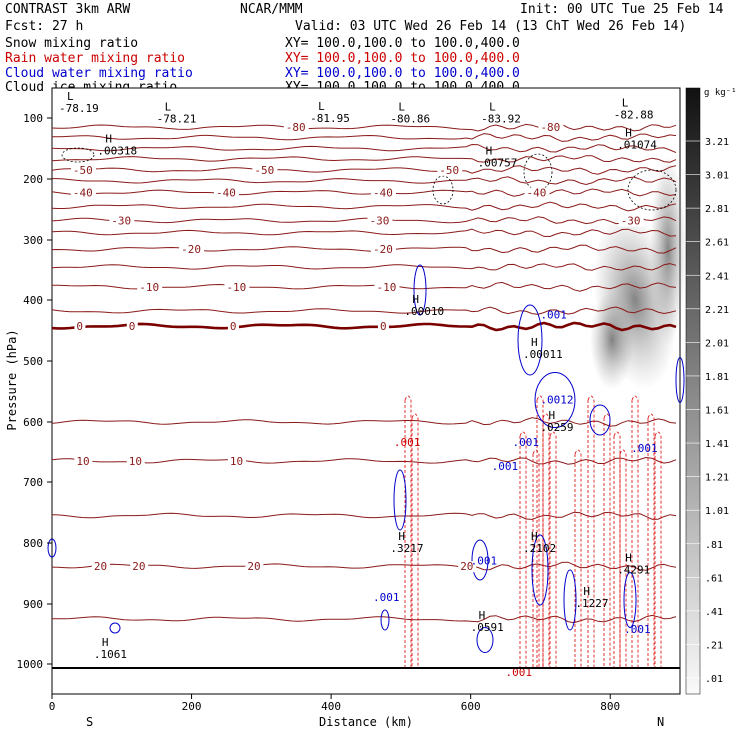 The height and width of the screenshot is (740, 740). What do you see at coordinates (192, 706) in the screenshot?
I see `x-tick-label: 200` at bounding box center [192, 706].